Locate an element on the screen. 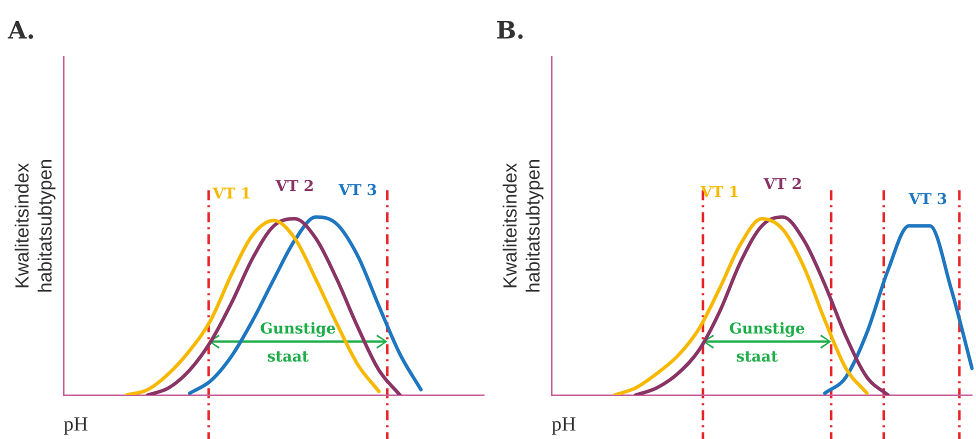 The image size is (976, 439). chart-title: B. is located at coordinates (510, 30).